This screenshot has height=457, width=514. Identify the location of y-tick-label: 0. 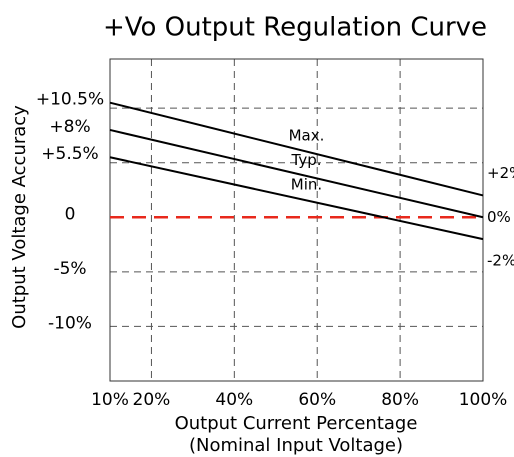
(70, 214).